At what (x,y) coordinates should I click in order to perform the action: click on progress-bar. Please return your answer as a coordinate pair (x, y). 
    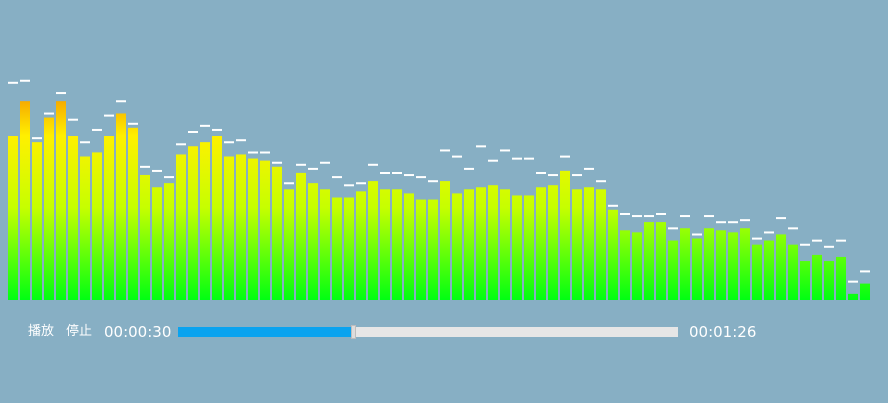
    Looking at the image, I should click on (428, 332).